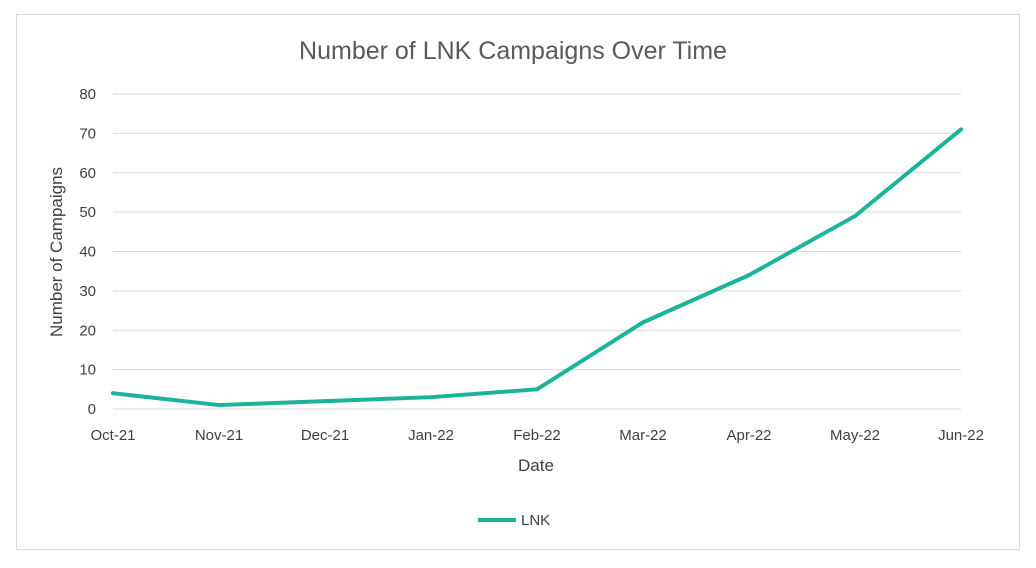 This screenshot has height=568, width=1036. I want to click on x-tick-label: Oct-21, so click(112, 435).